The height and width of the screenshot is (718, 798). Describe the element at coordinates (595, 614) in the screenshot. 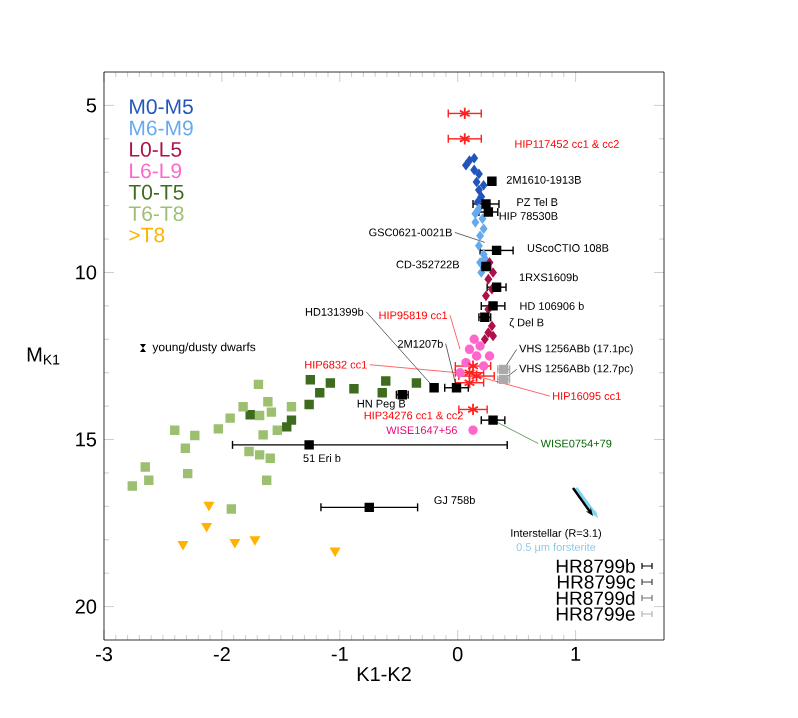

I see `annotation: HR8799e` at that location.